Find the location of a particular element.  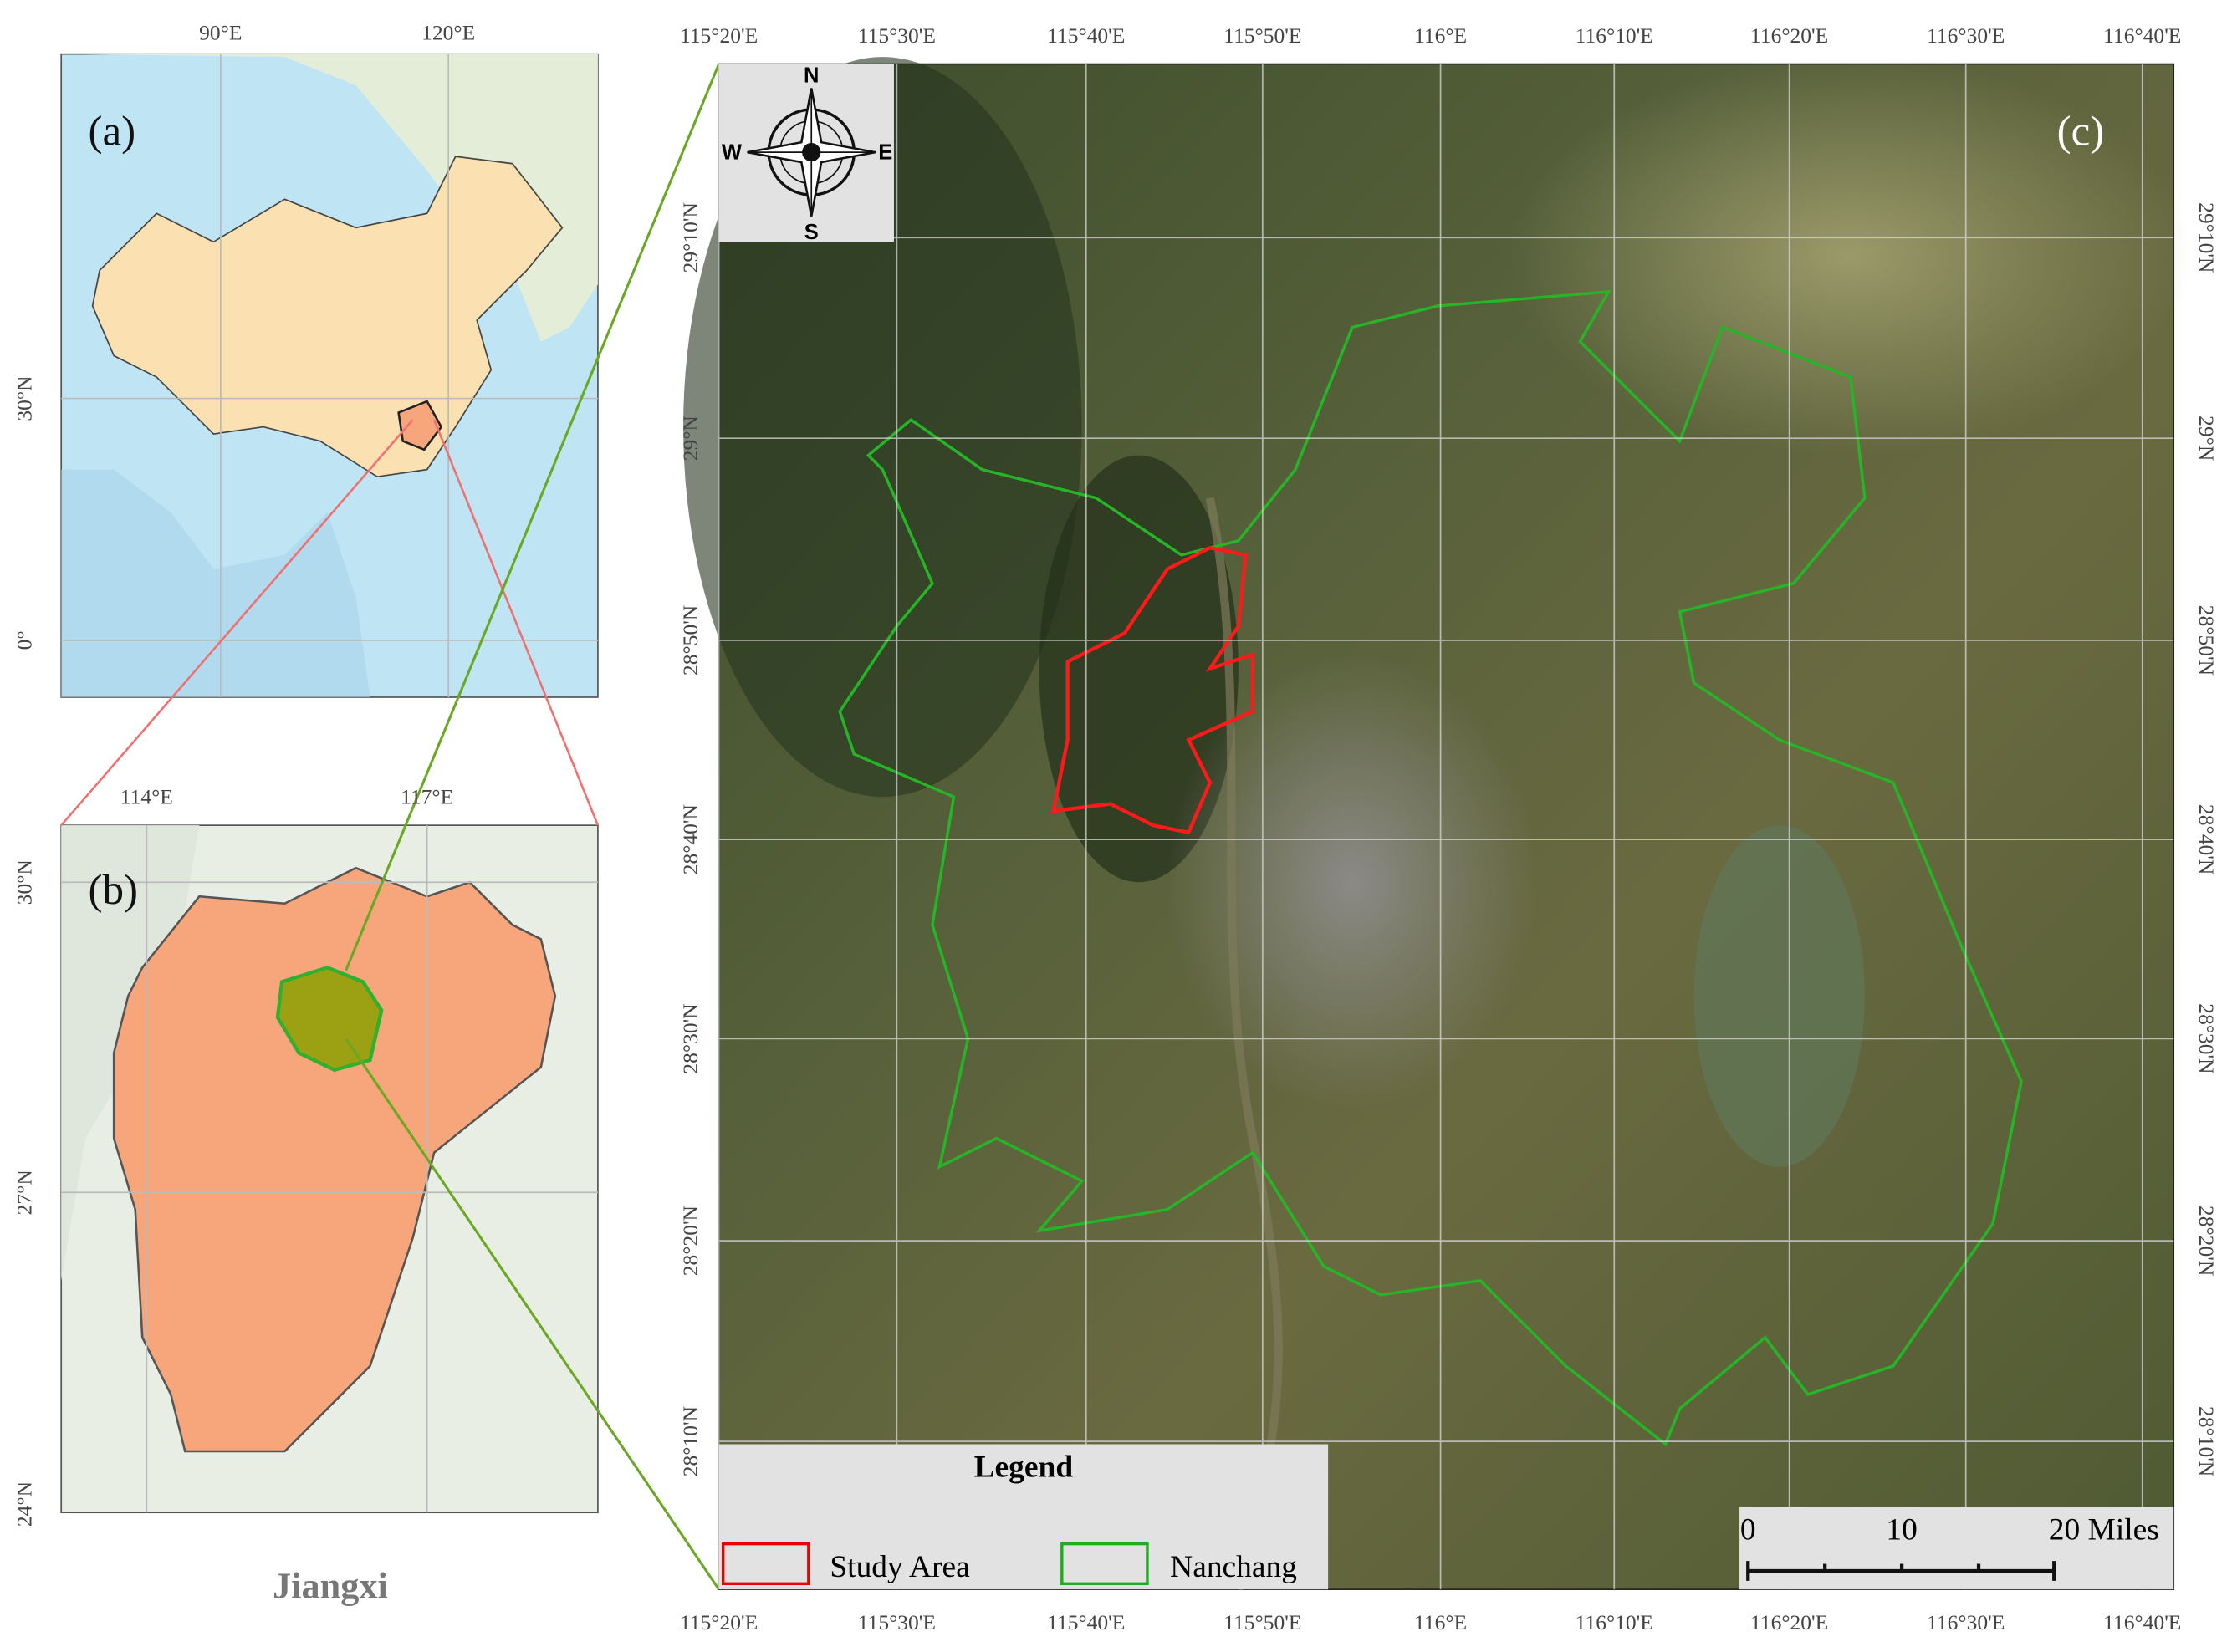

lat-tick-label: 27°N is located at coordinates (24, 1192).